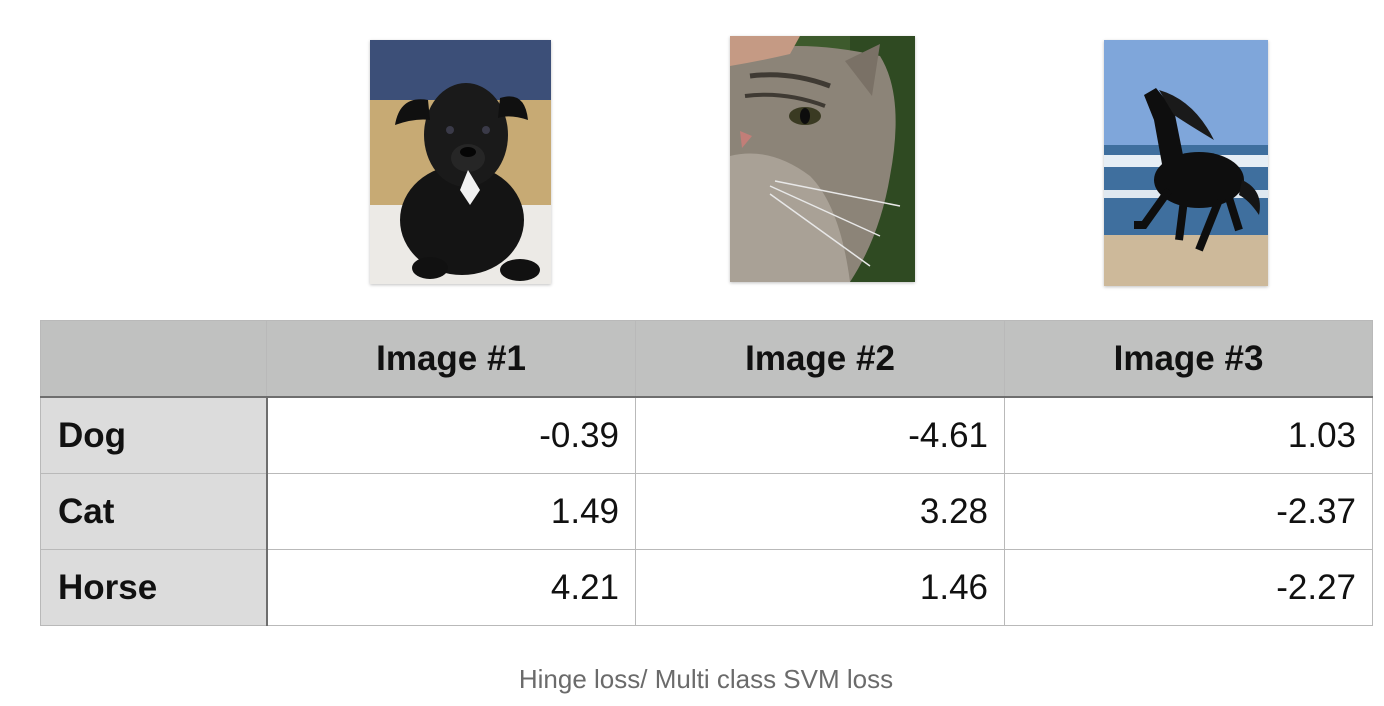  I want to click on score-cell: -4.61, so click(820, 435).